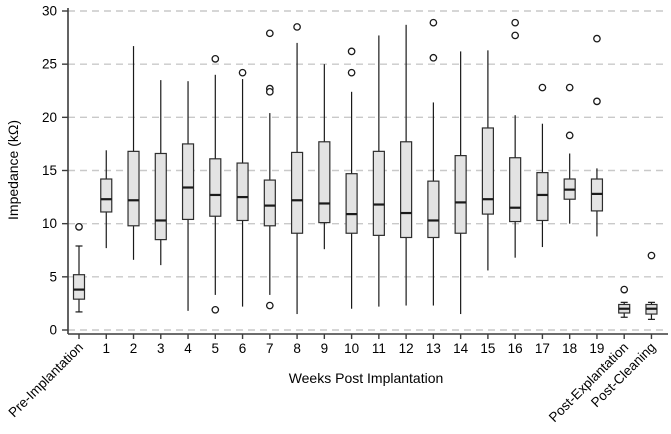  What do you see at coordinates (651, 285) in the screenshot?
I see `box-post-cleaning` at bounding box center [651, 285].